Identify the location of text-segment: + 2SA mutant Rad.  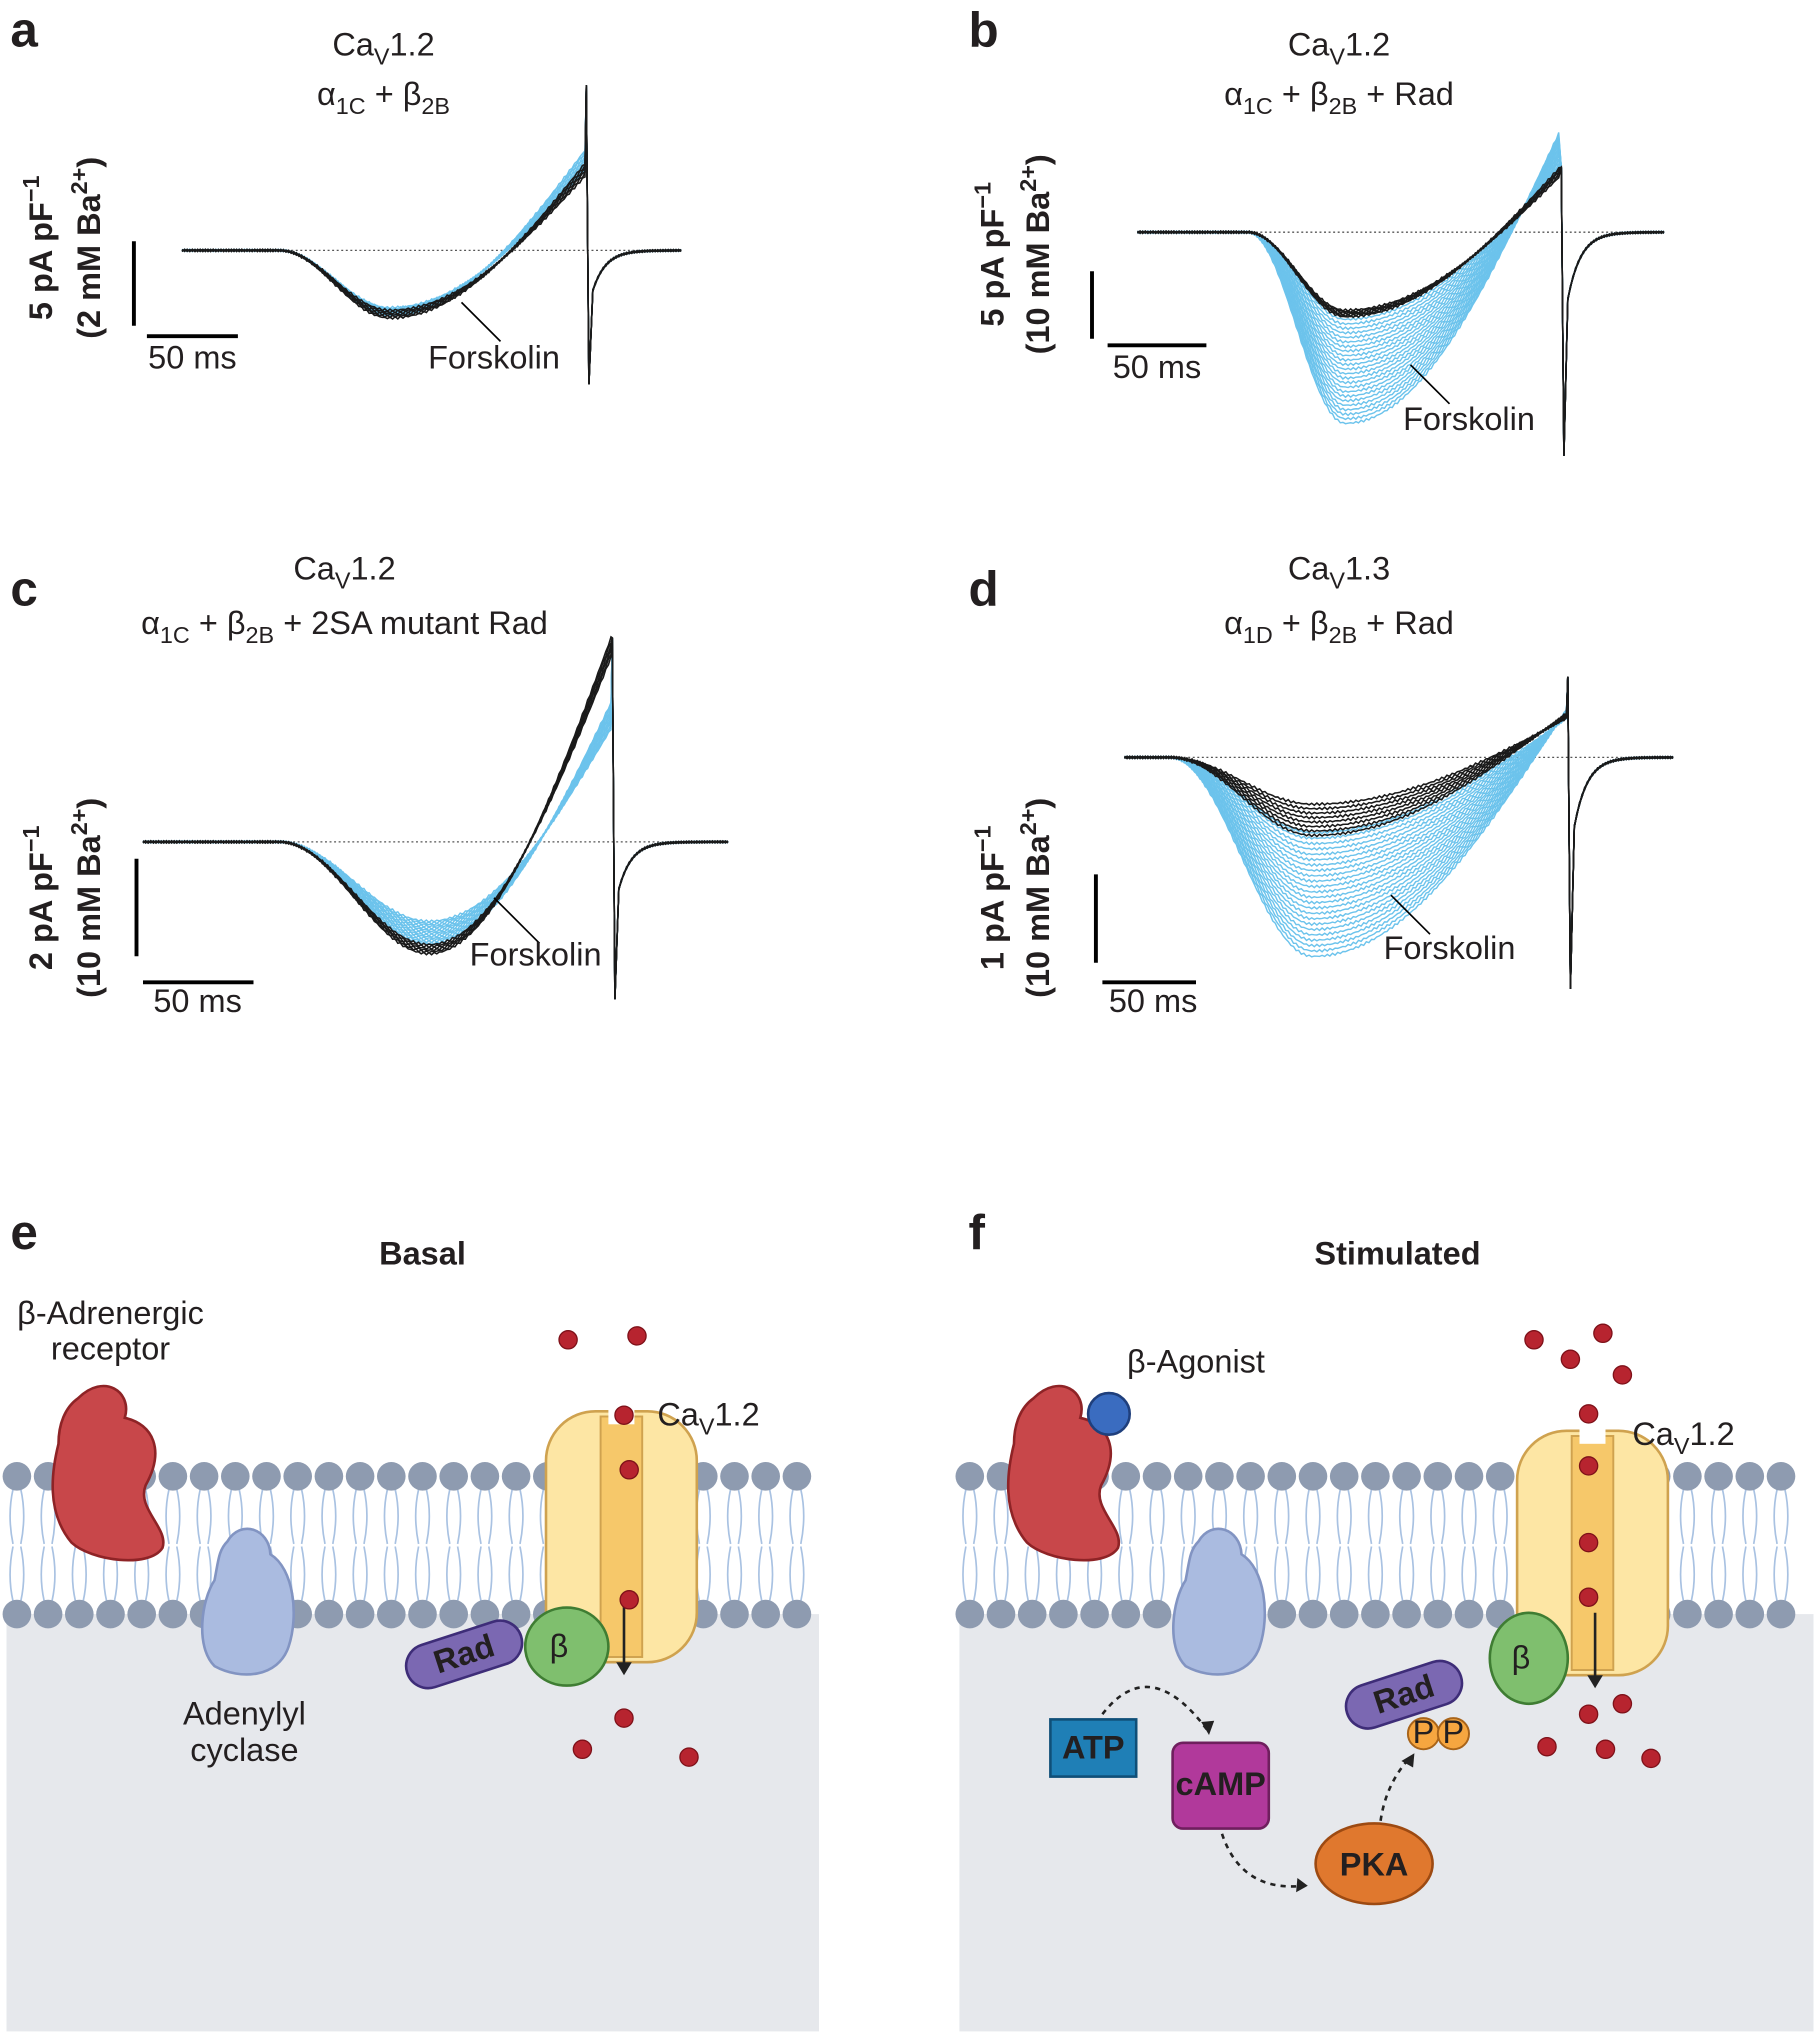
(411, 623).